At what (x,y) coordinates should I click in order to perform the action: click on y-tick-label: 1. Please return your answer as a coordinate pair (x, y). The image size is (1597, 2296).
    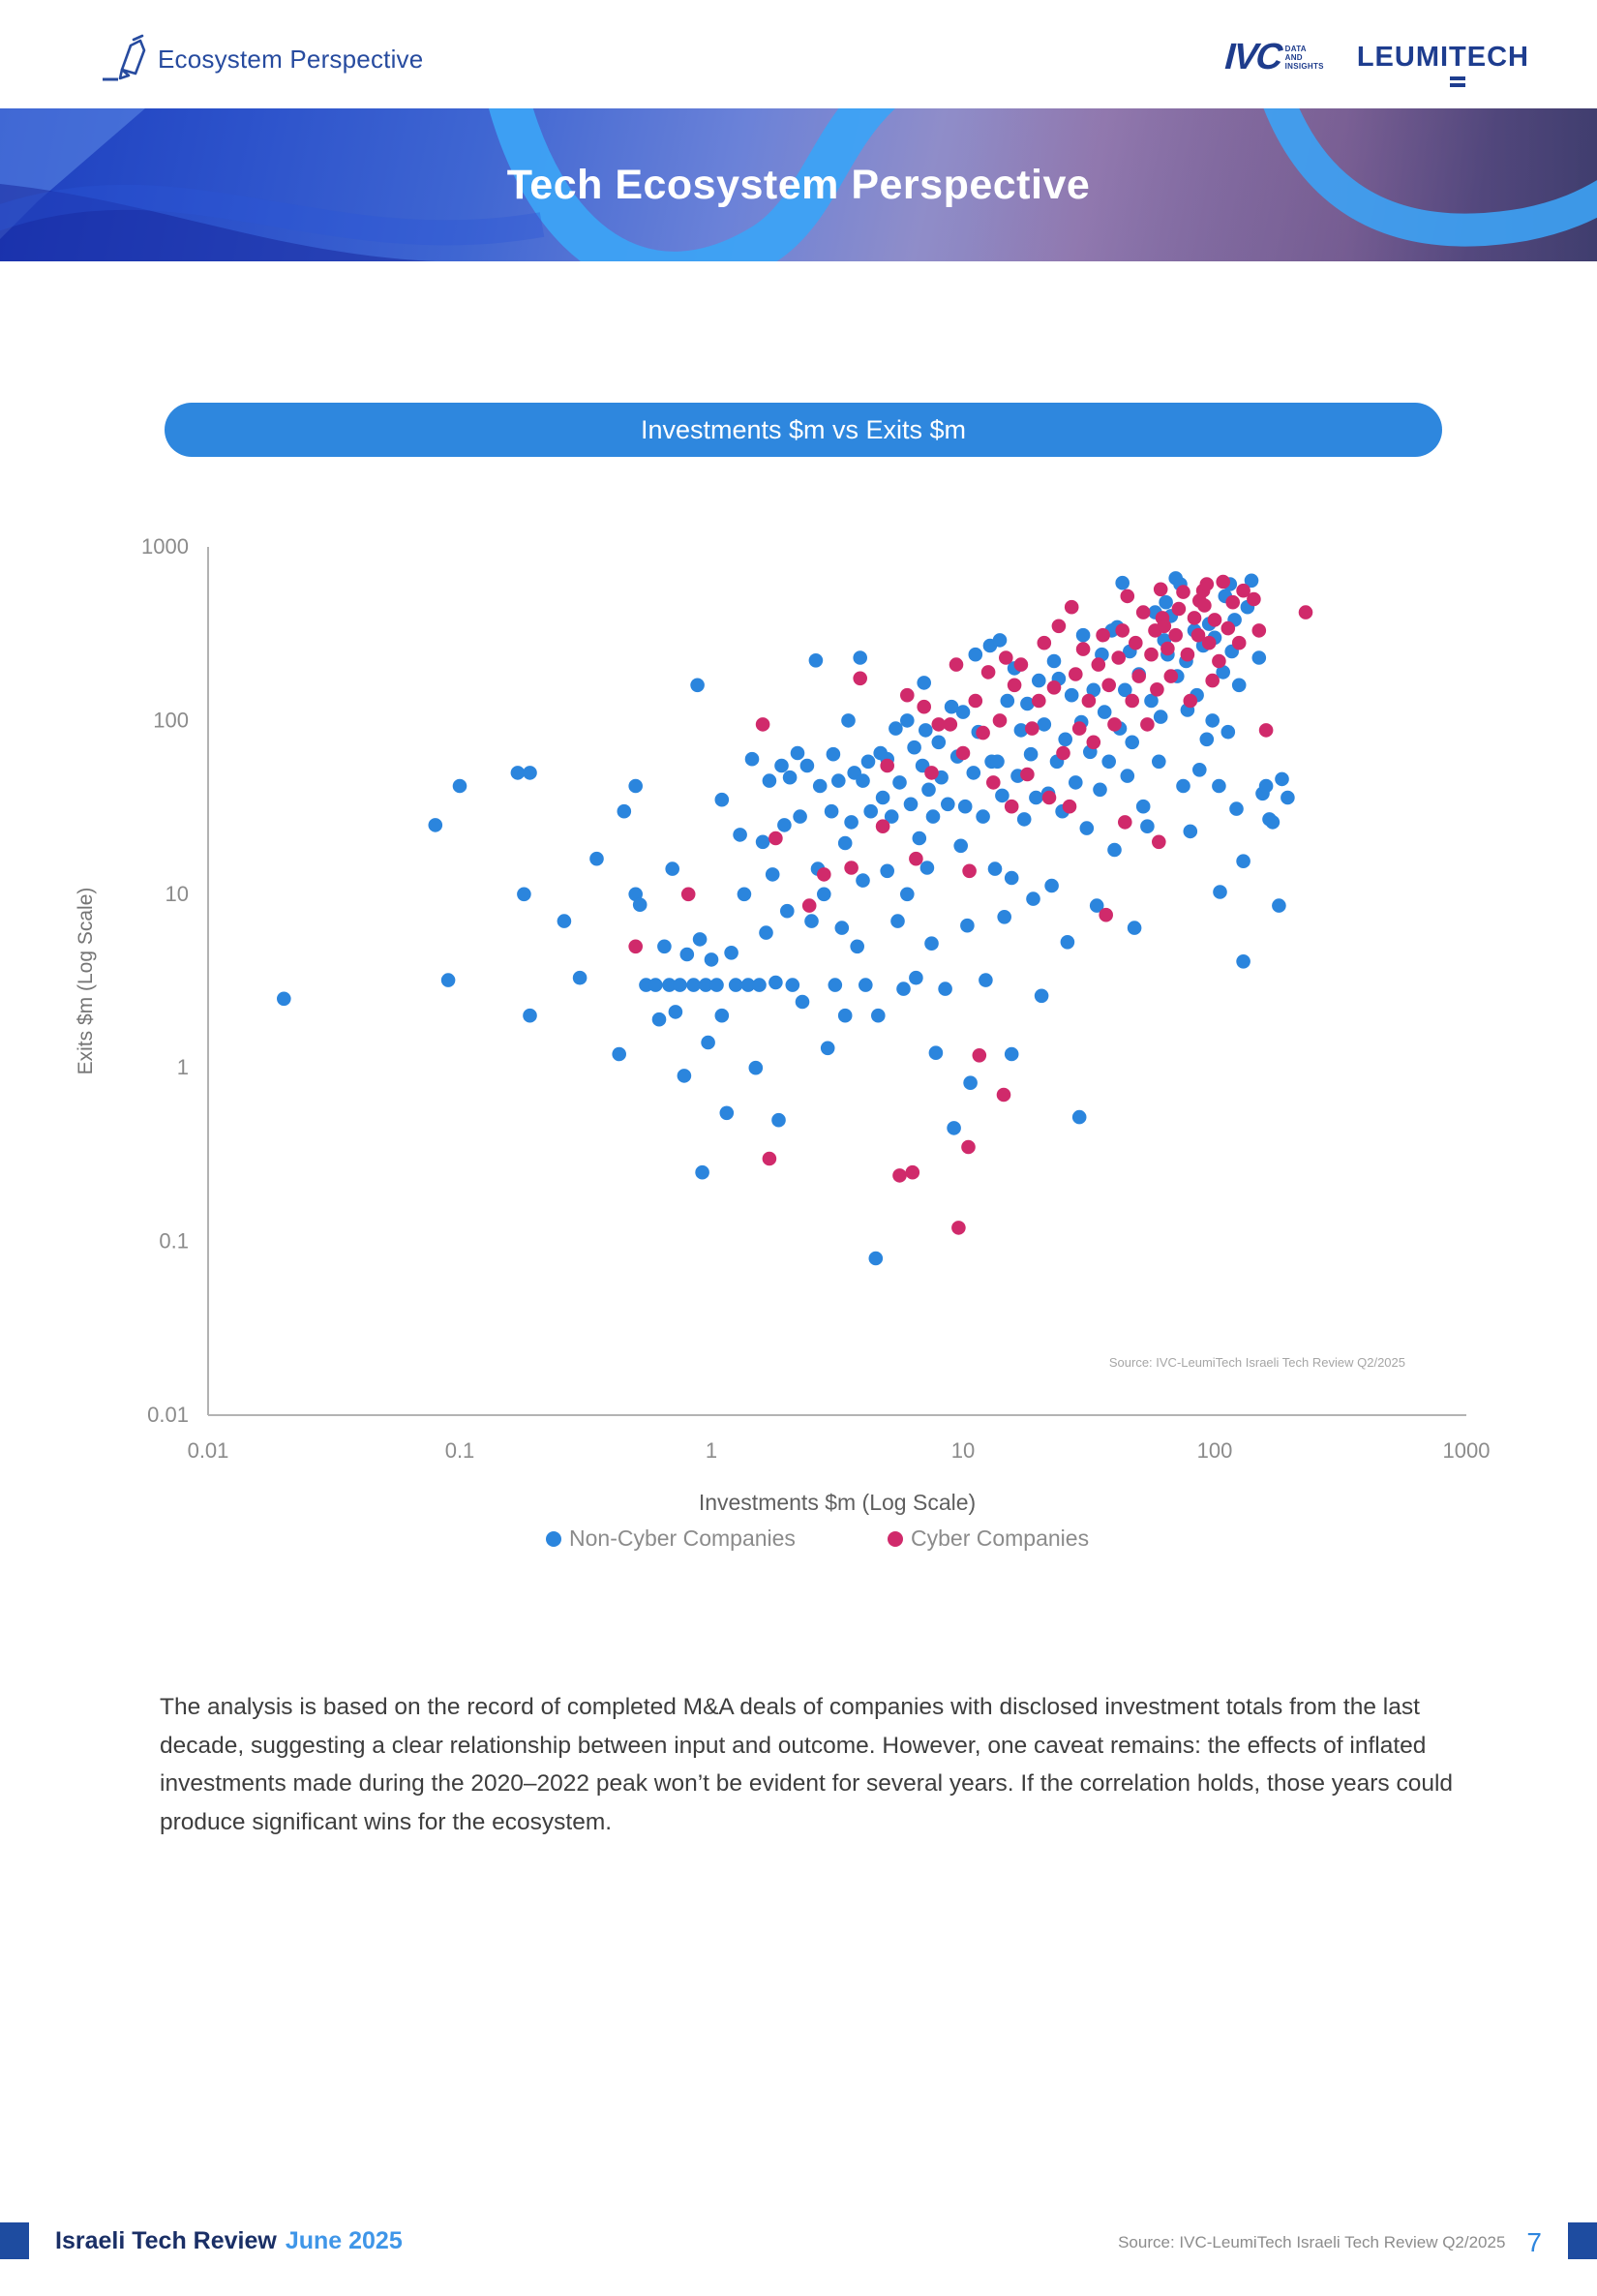
    Looking at the image, I should click on (183, 1067).